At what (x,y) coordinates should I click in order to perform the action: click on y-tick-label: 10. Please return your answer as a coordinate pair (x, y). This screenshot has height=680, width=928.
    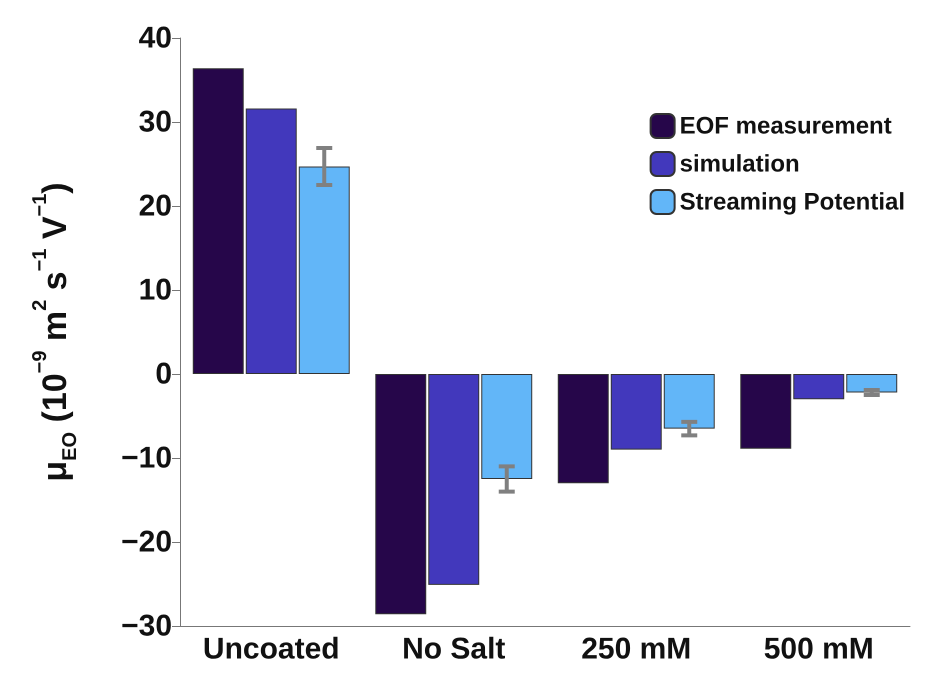
    Looking at the image, I should click on (155, 290).